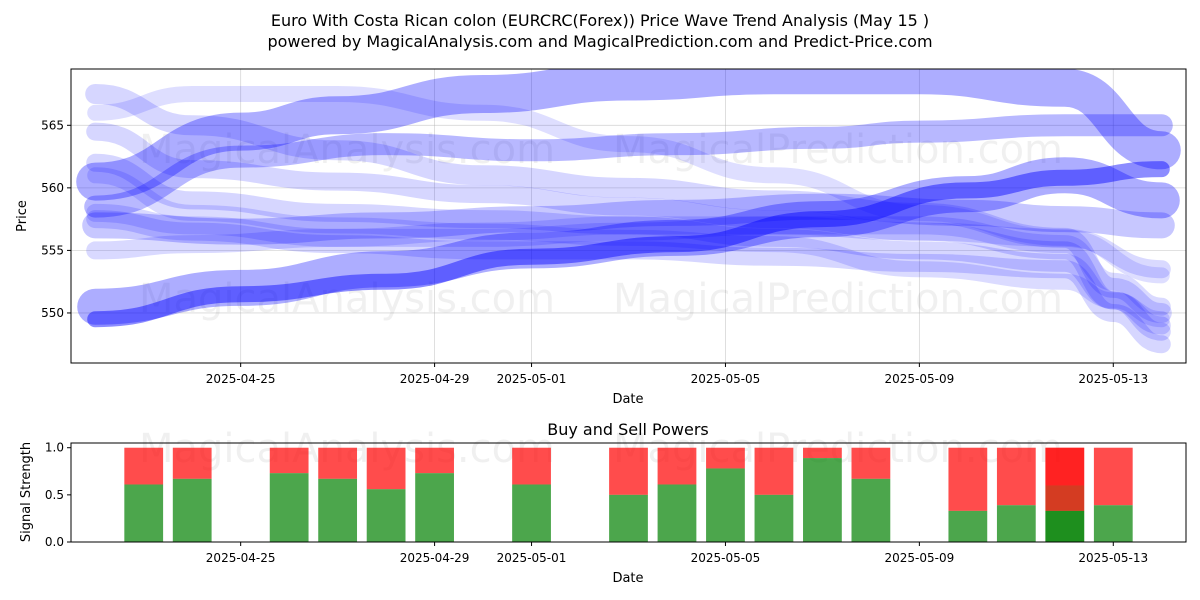 This screenshot has height=600, width=1200. I want to click on price-x-tick-label: 2025-05-01, so click(532, 379).